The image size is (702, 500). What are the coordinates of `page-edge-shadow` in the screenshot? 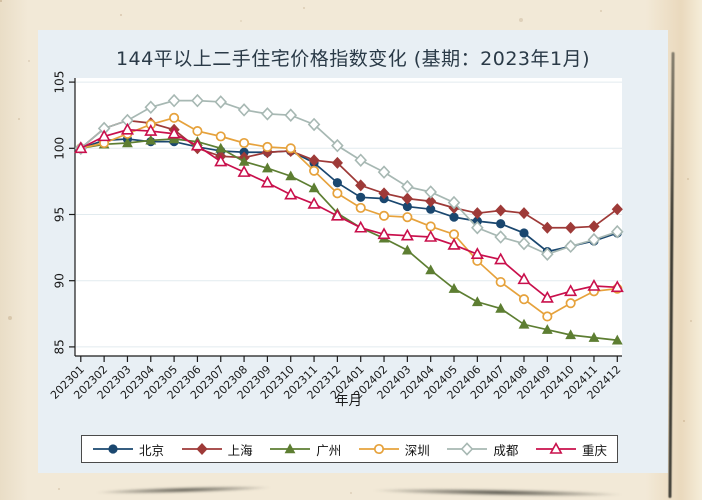 It's located at (671, 275).